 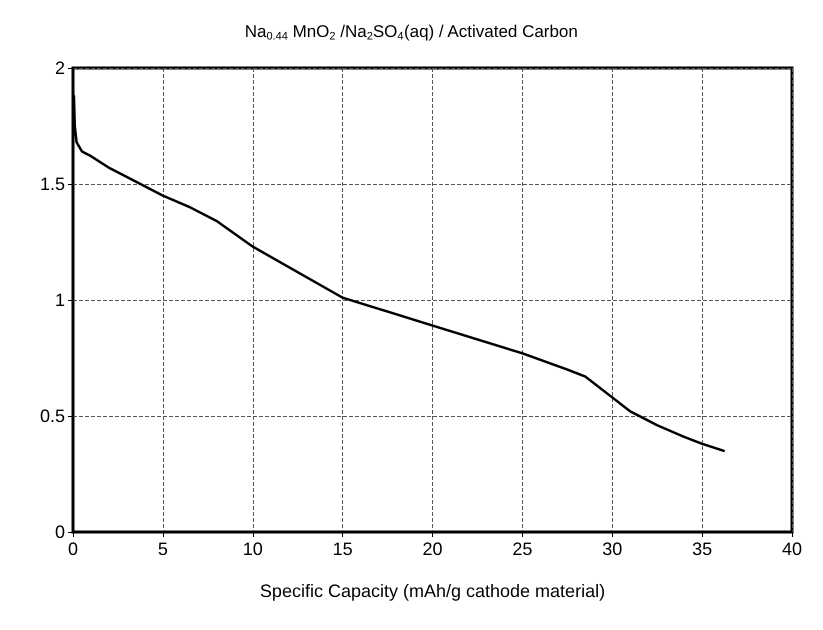 I want to click on x-tick-label: 20, so click(x=432, y=549).